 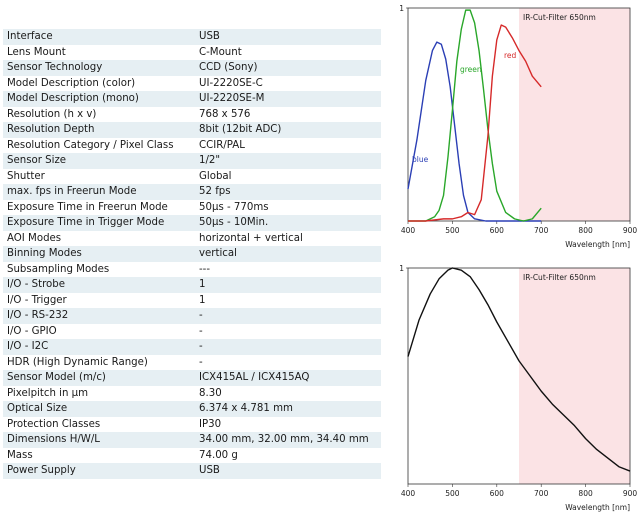 What do you see at coordinates (99, 285) in the screenshot?
I see `spec-label: I/O - Strobe` at bounding box center [99, 285].